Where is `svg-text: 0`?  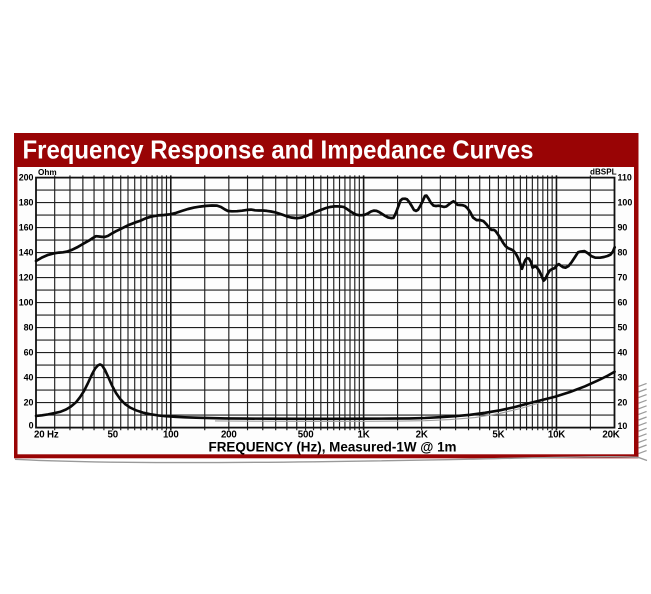
svg-text: 0 is located at coordinates (31, 426).